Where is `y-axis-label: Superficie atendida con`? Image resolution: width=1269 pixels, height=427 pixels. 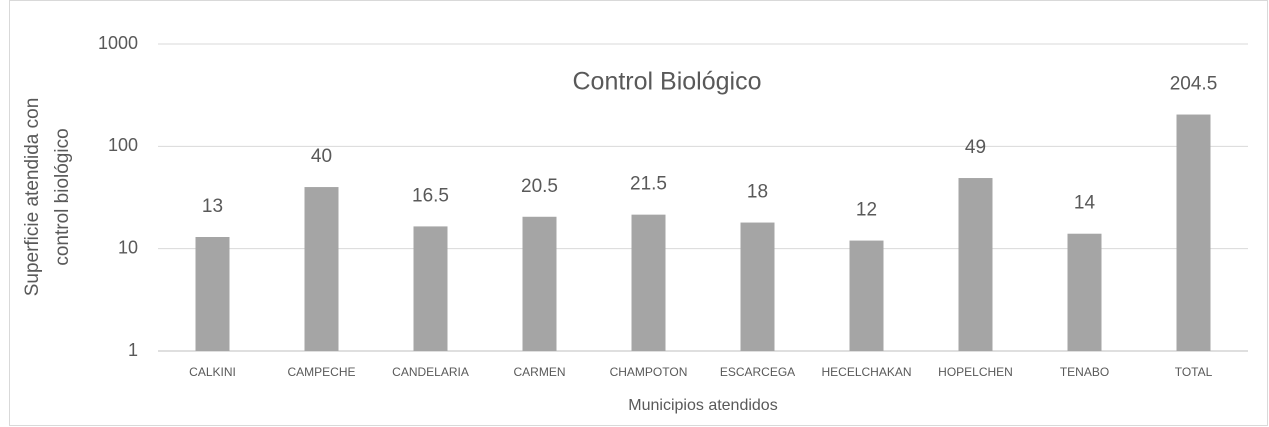 y-axis-label: Superficie atendida con is located at coordinates (32, 197).